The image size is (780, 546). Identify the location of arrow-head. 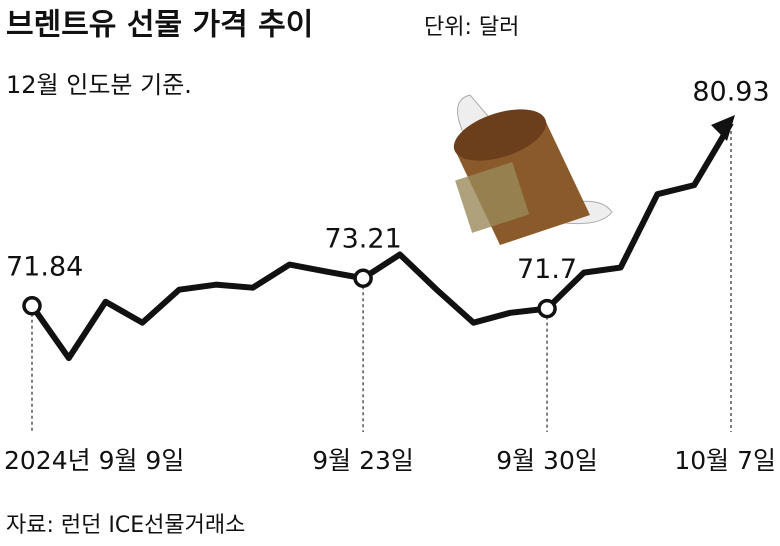
(723, 128).